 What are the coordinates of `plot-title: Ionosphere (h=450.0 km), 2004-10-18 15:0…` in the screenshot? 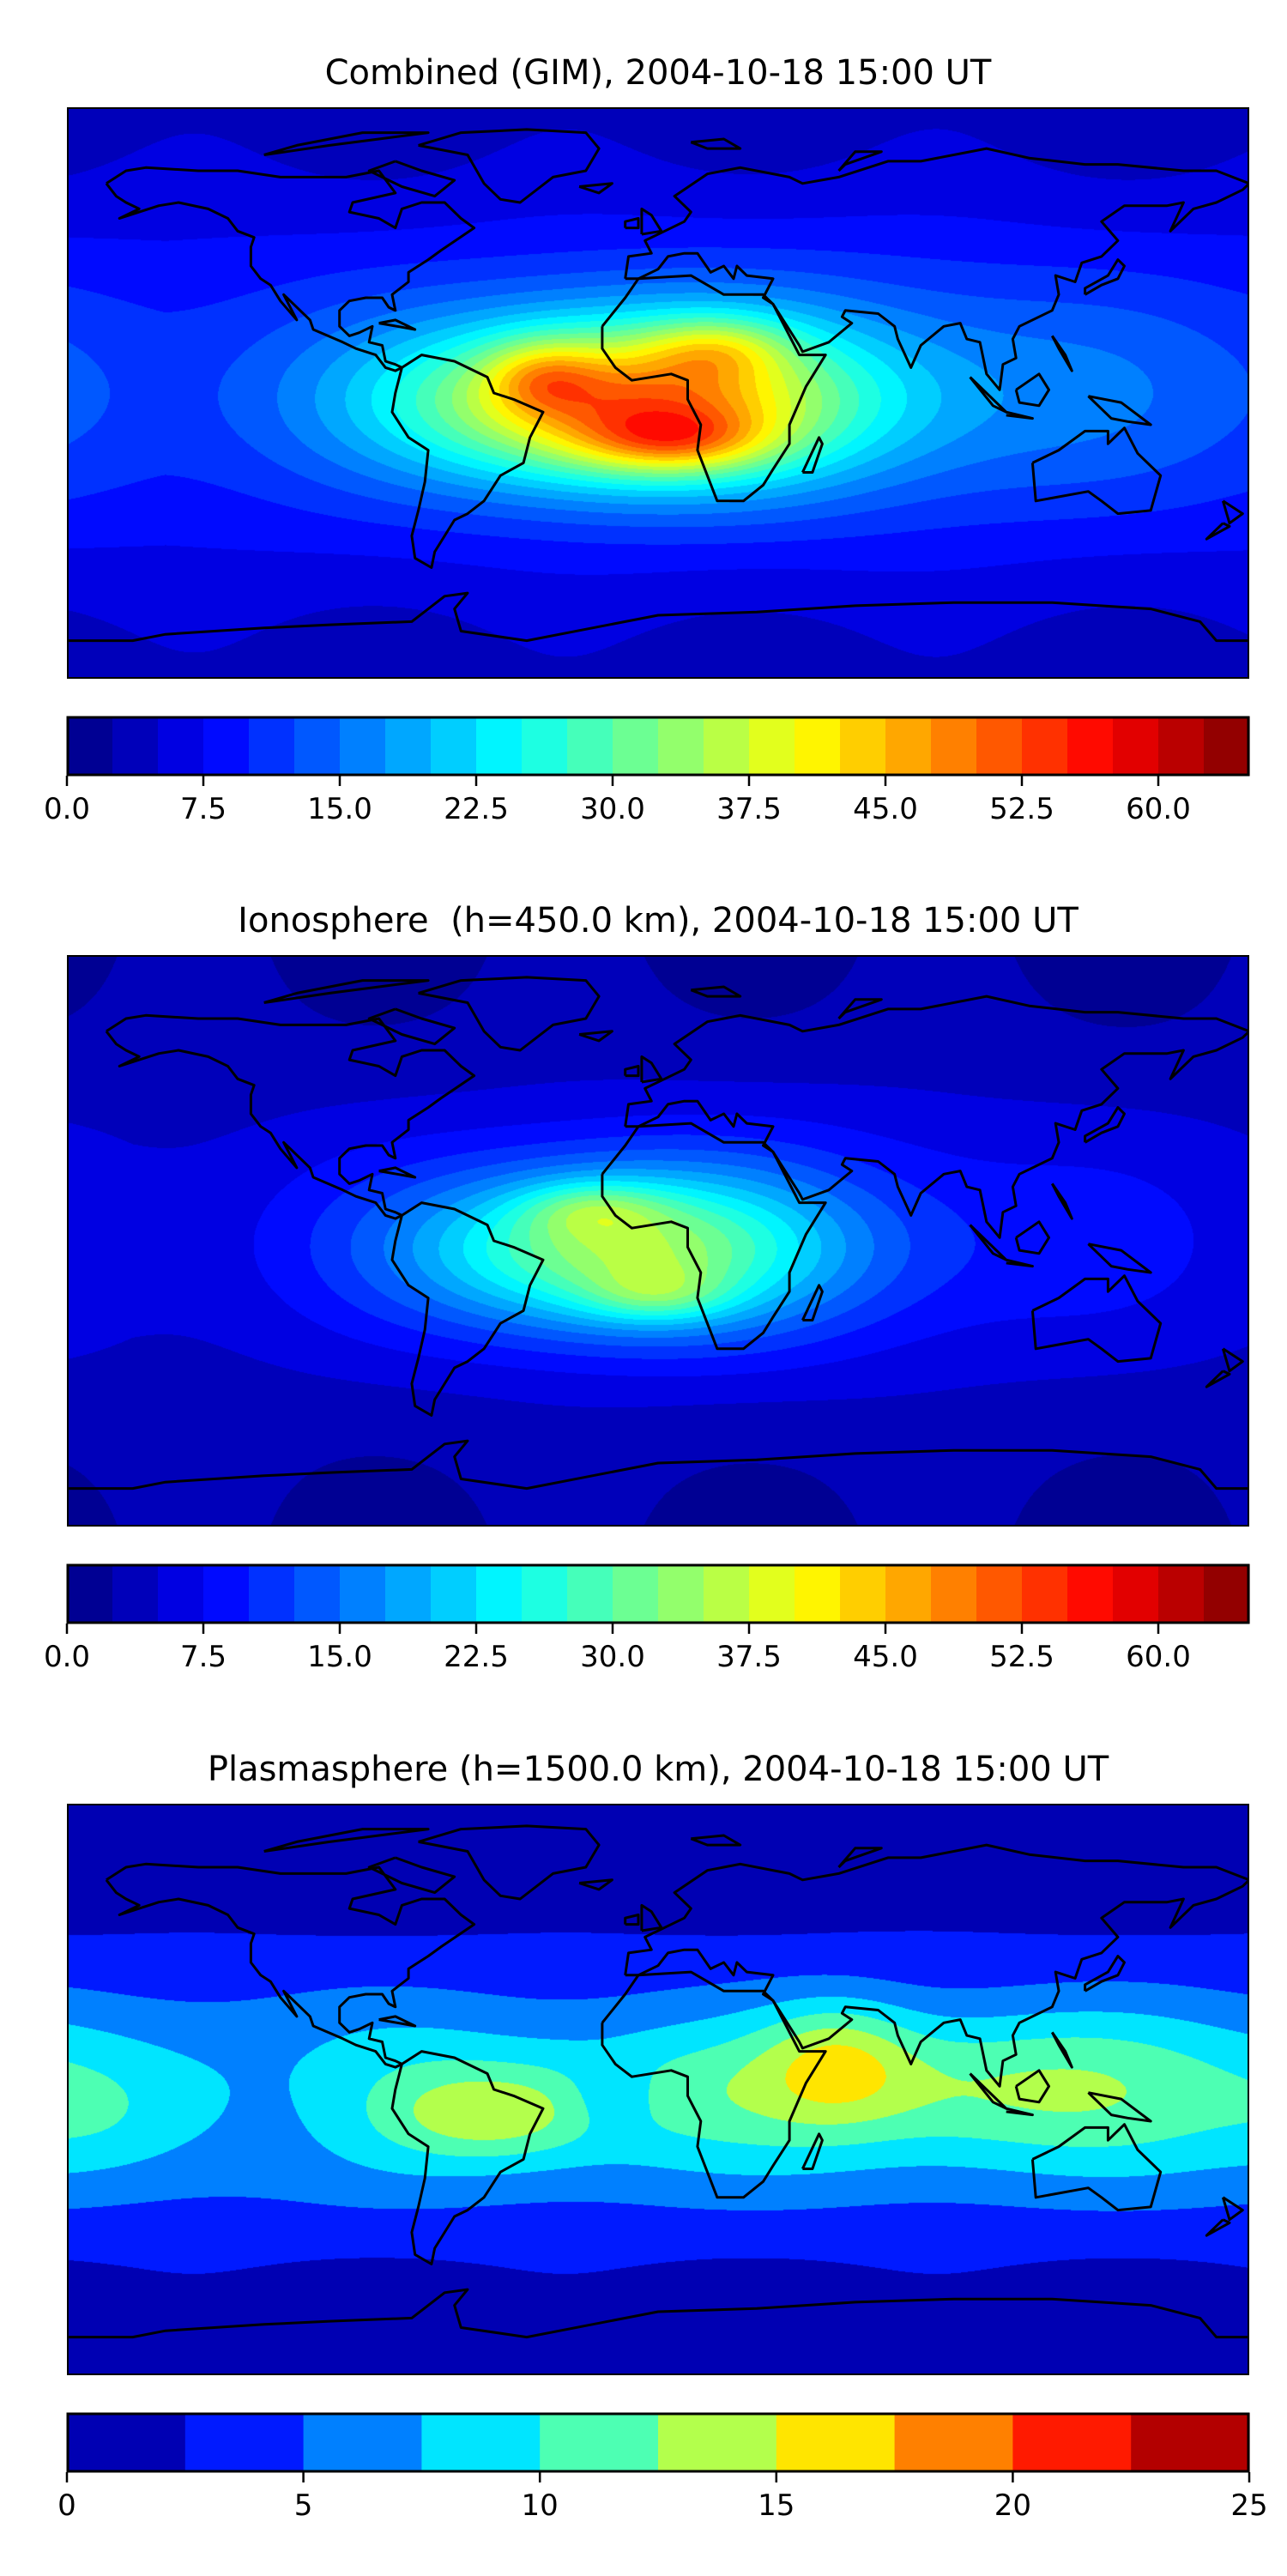 It's located at (658, 921).